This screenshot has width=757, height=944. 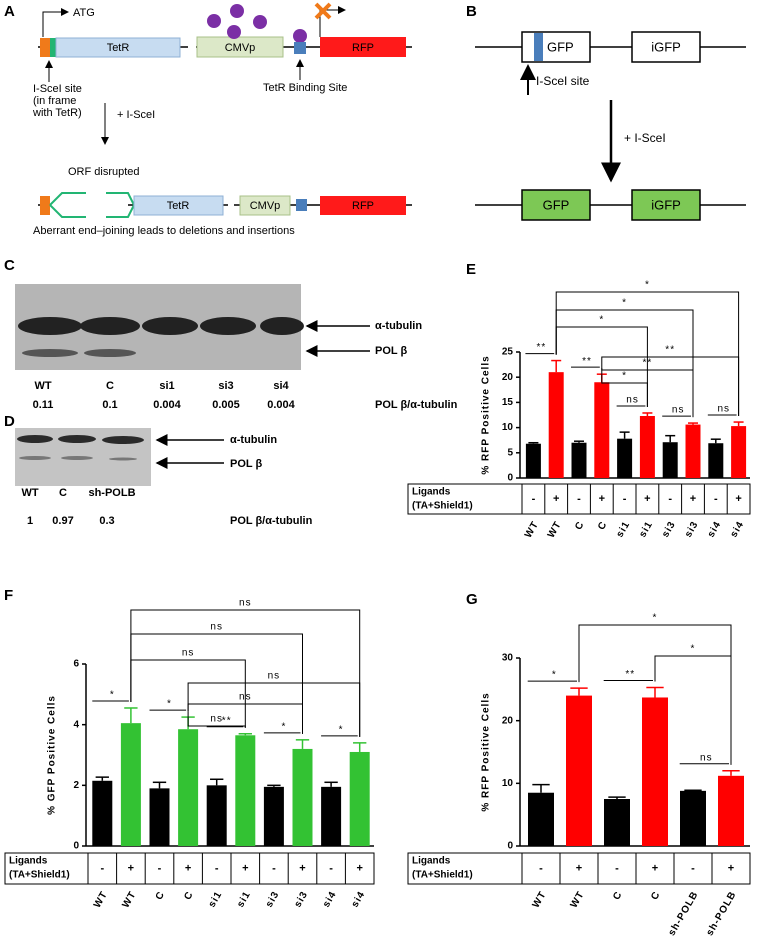 I want to click on panel-letter: D, so click(x=9, y=421).